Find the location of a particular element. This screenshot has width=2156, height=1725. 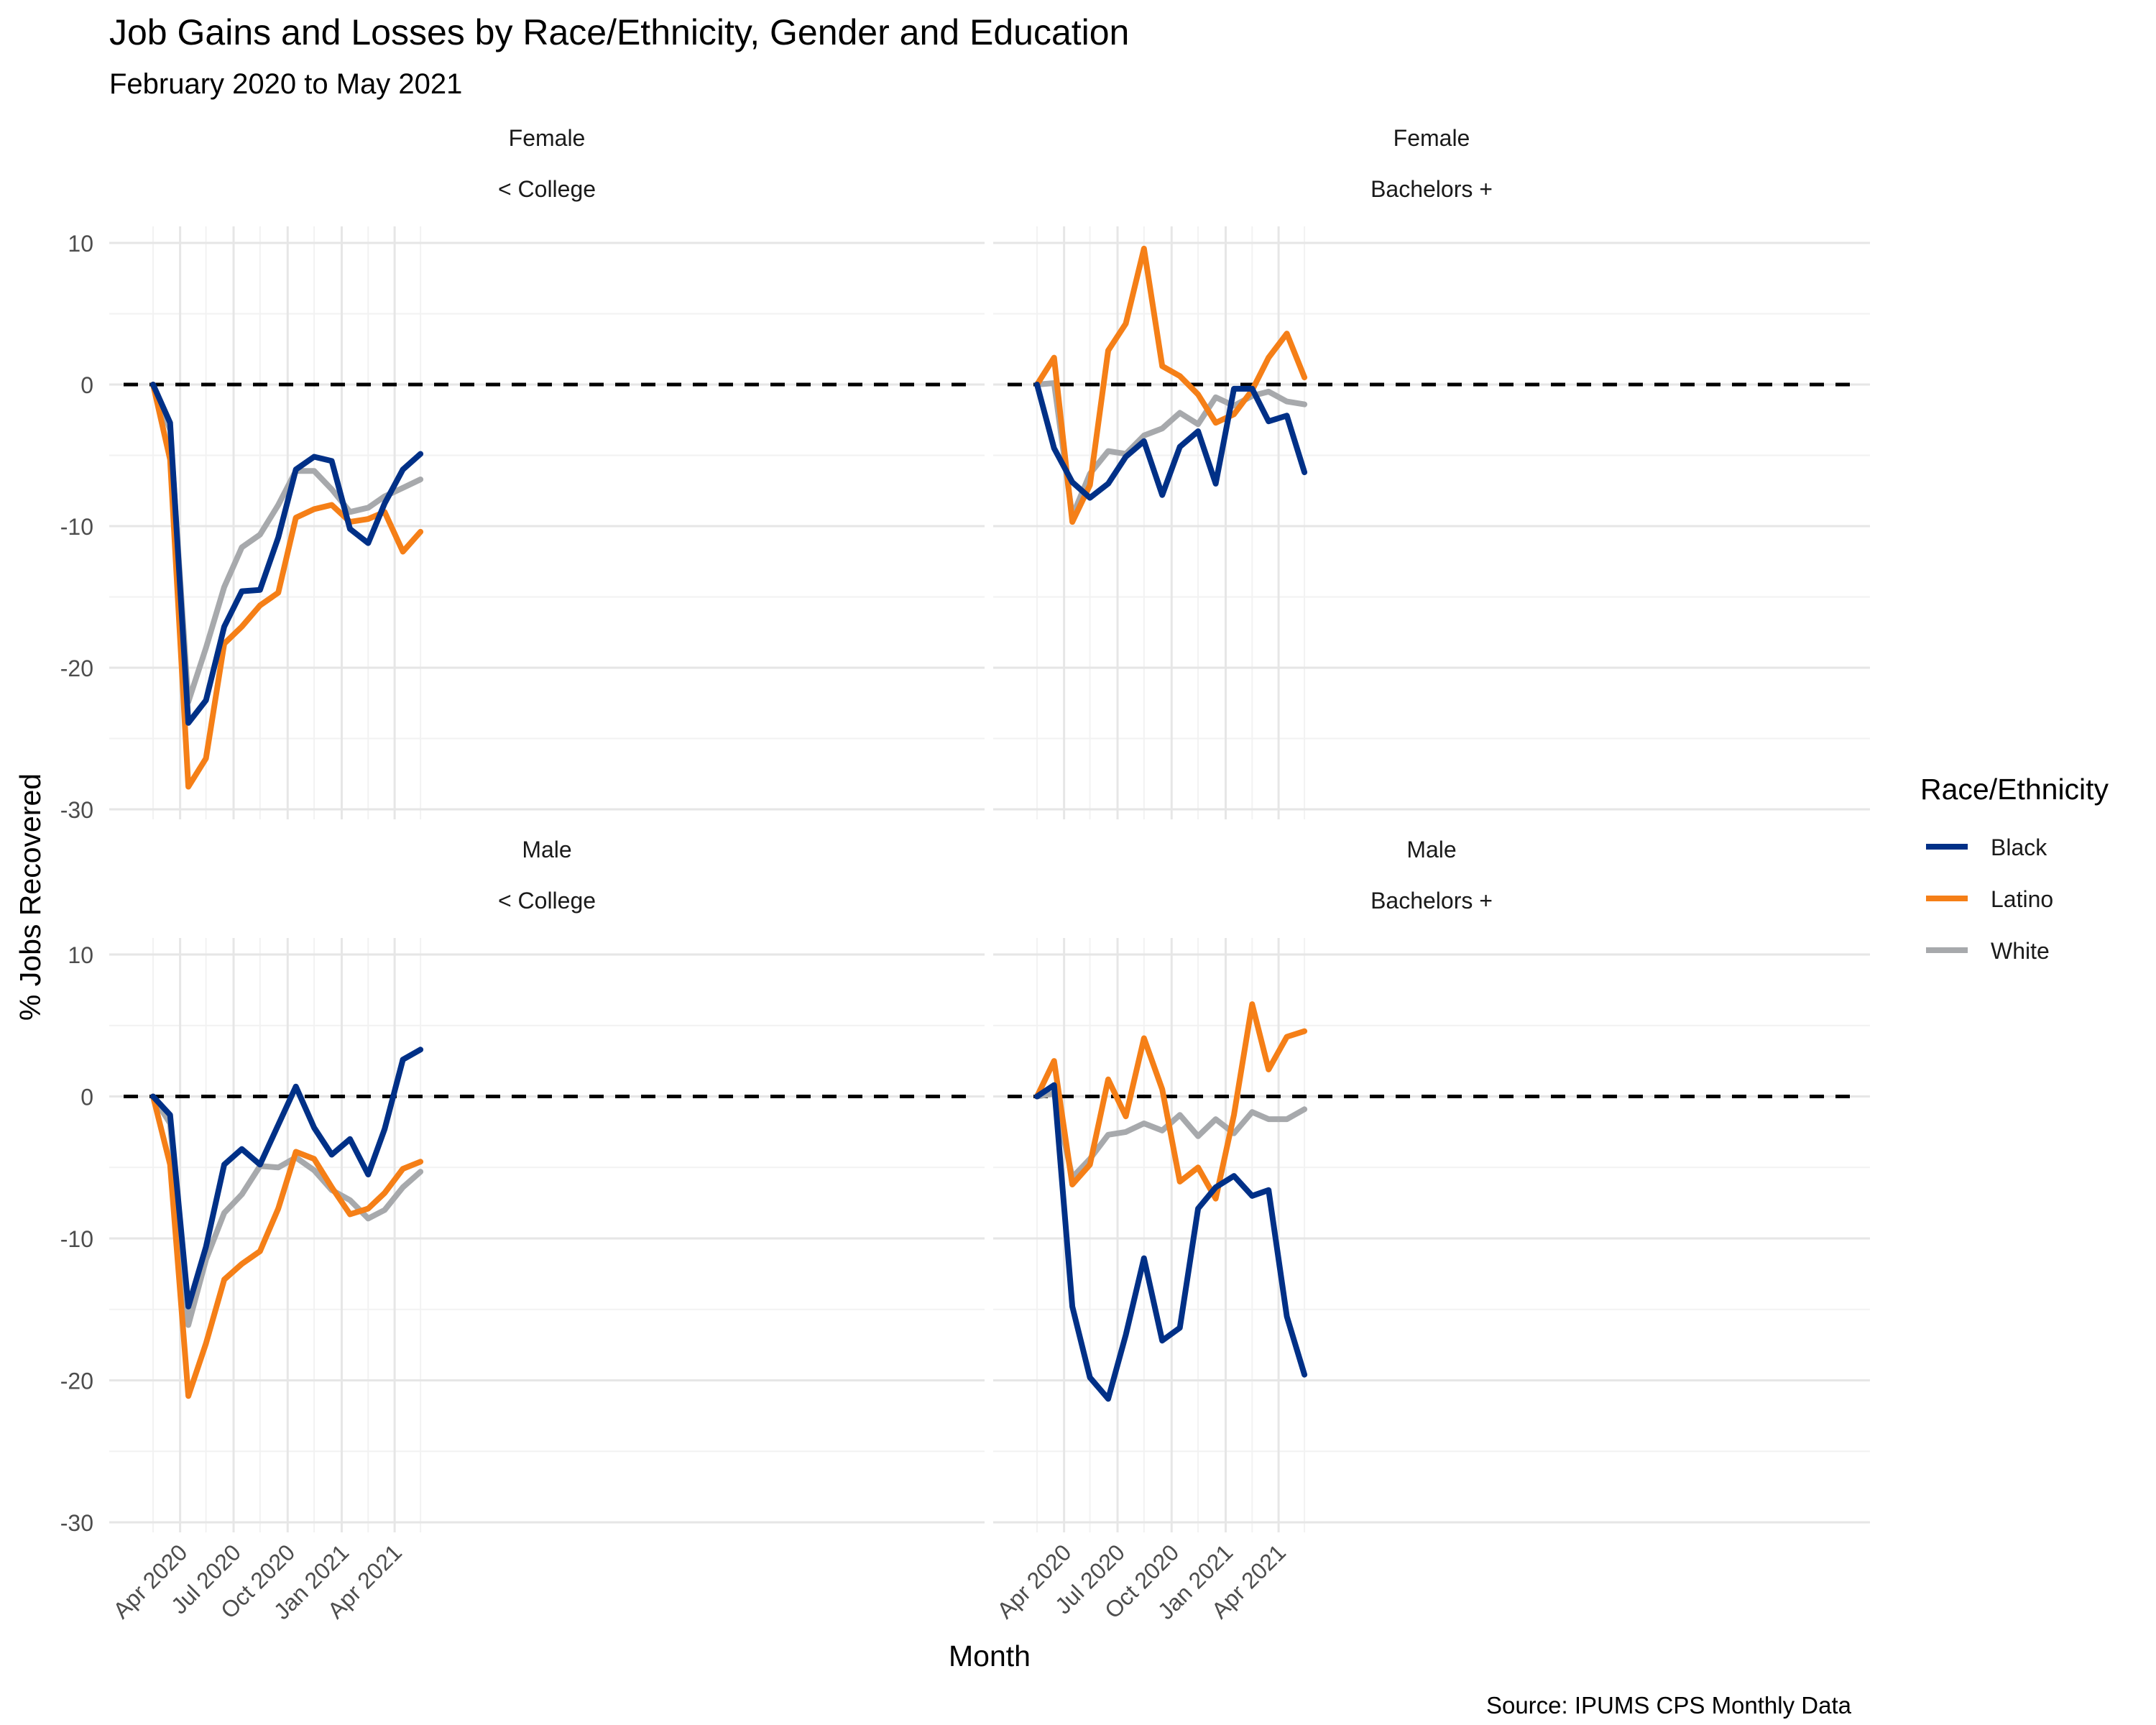

legend-label-black: Black is located at coordinates (2019, 847).